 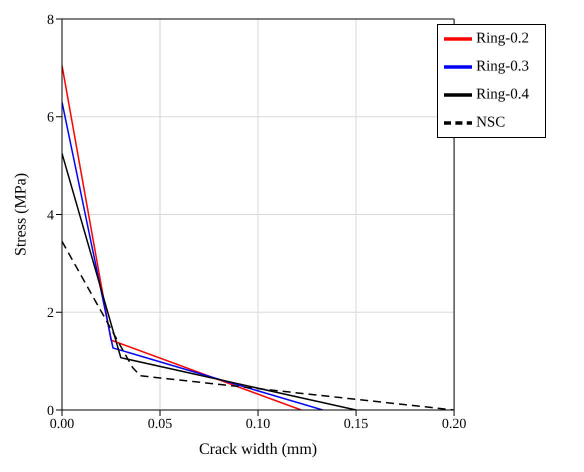 I want to click on legend-label: Ring-0.2, so click(x=502, y=38).